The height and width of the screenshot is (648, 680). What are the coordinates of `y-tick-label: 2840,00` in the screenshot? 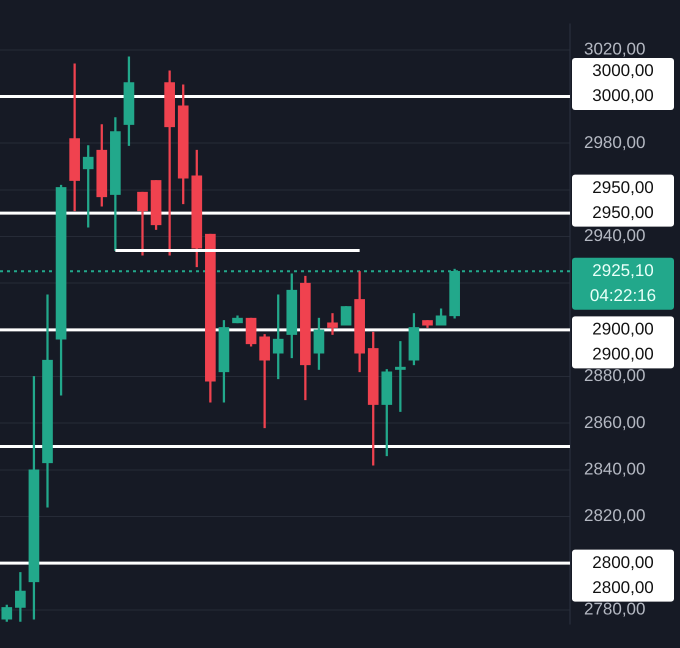 It's located at (615, 469).